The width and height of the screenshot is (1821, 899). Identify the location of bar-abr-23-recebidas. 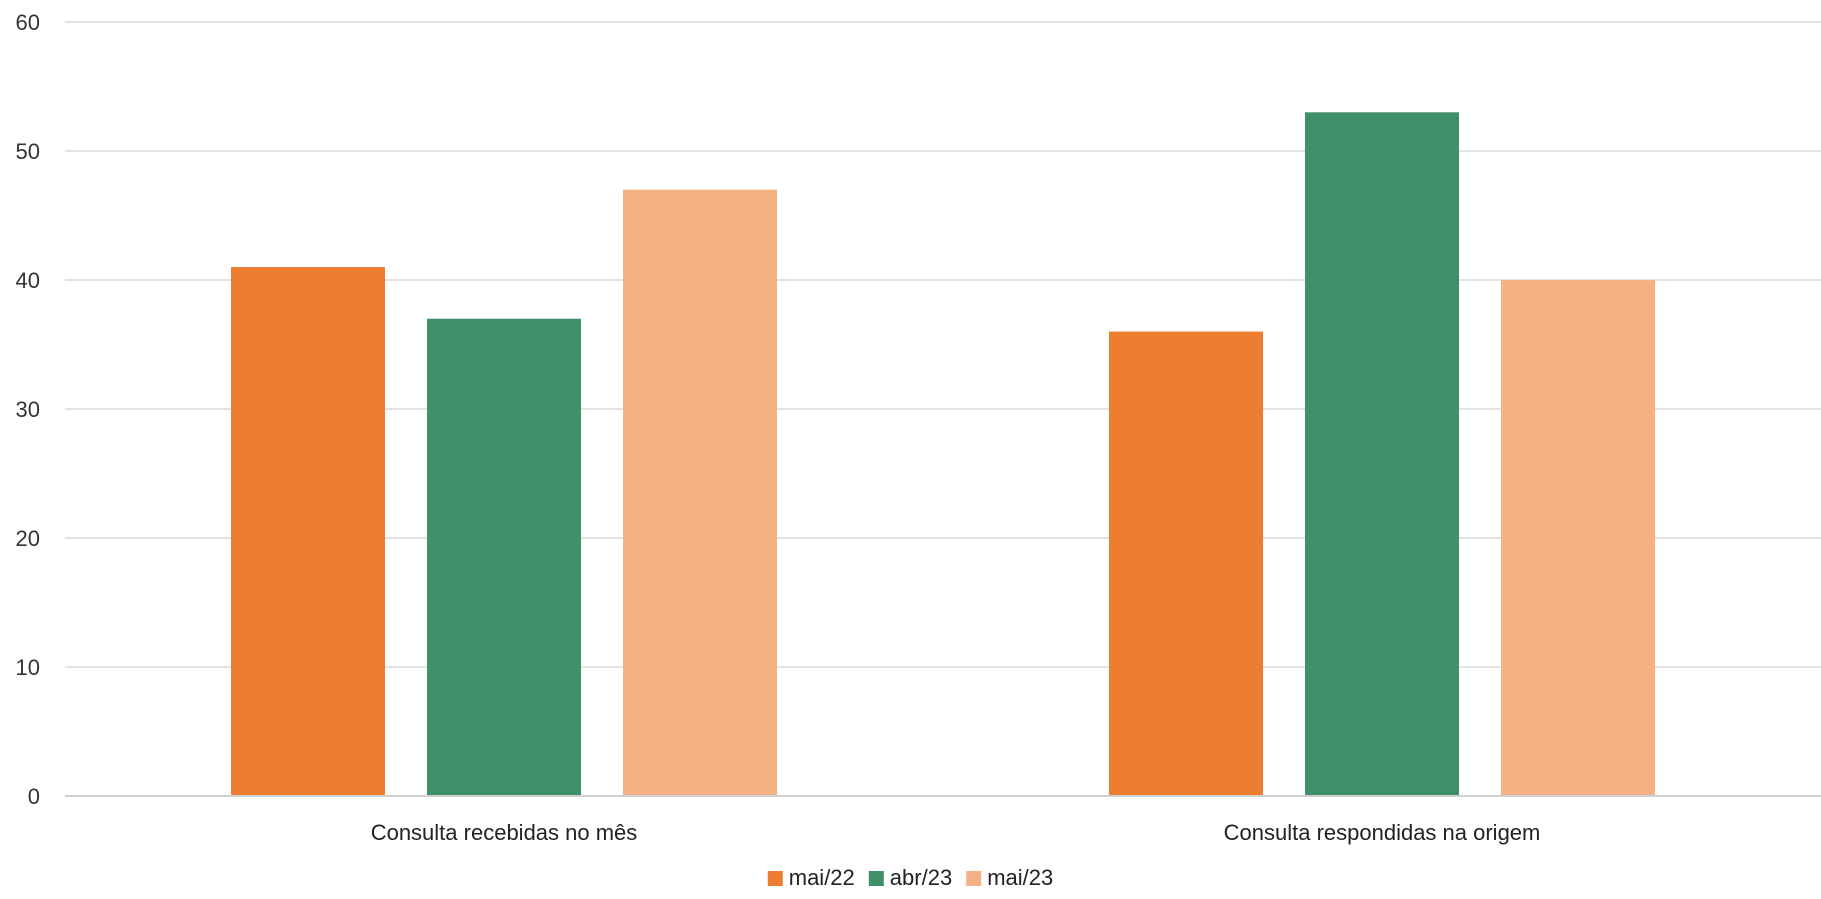
(504, 557).